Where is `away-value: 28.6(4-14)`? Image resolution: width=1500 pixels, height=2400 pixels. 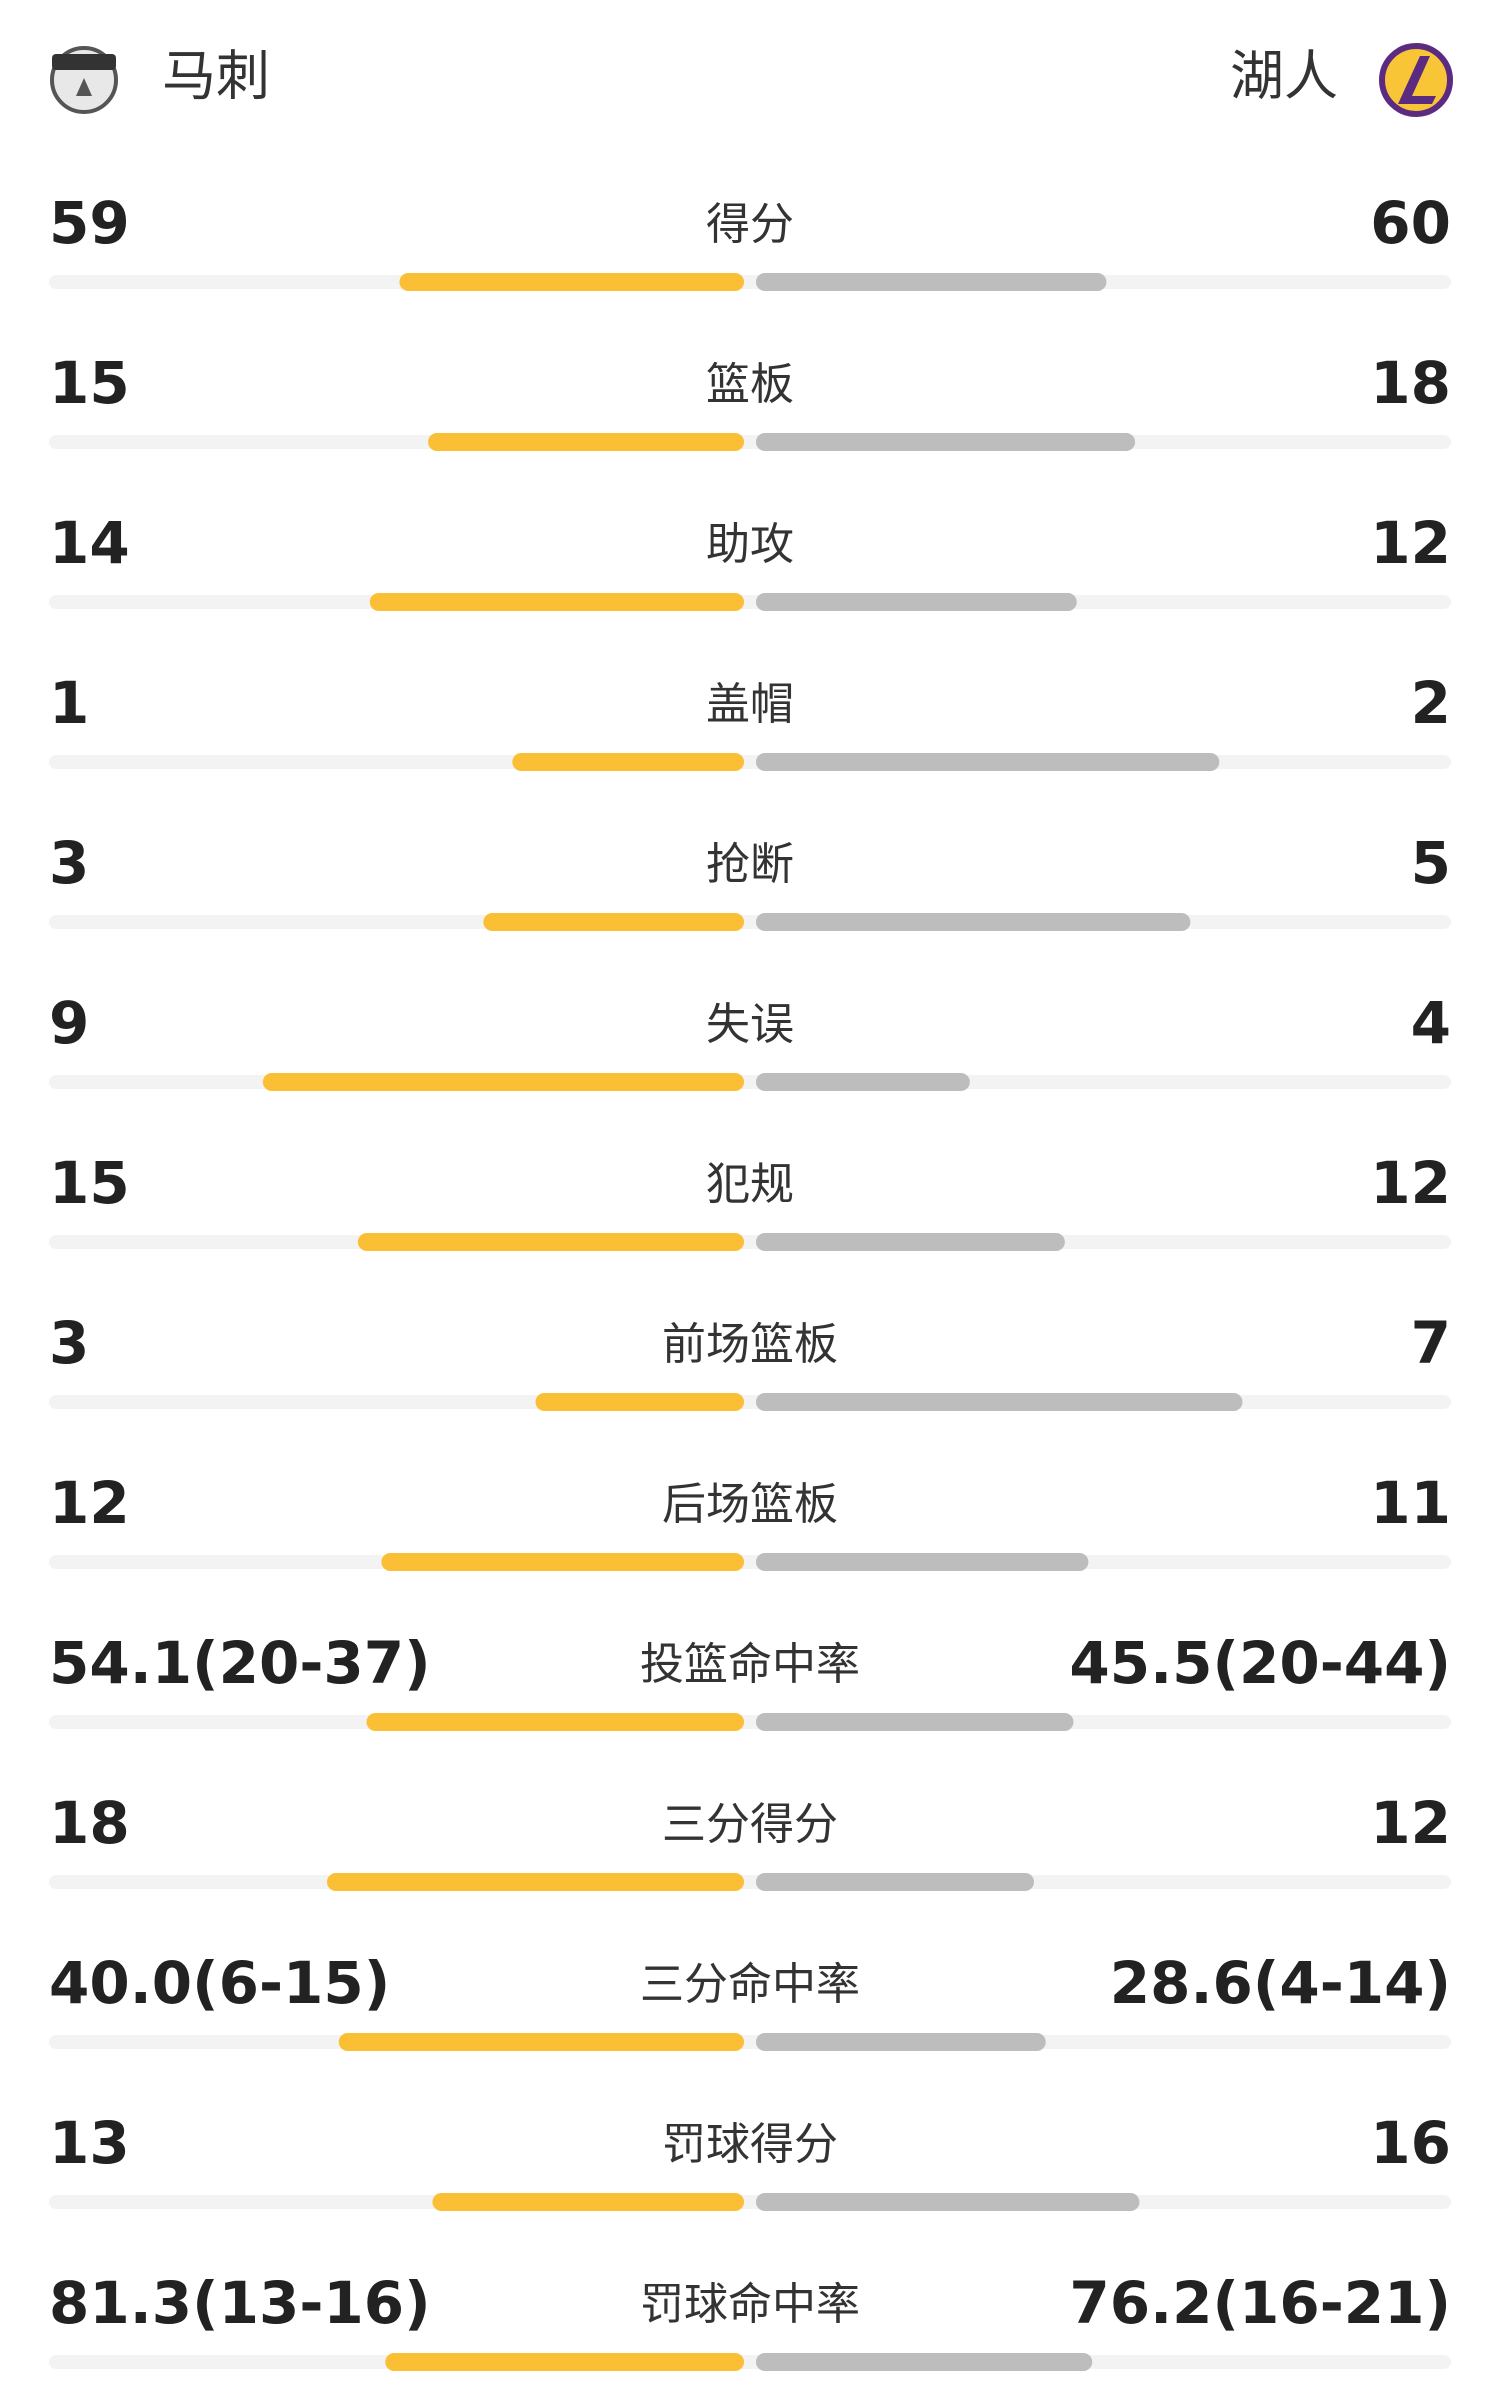
away-value: 28.6(4-14) is located at coordinates (1280, 1983).